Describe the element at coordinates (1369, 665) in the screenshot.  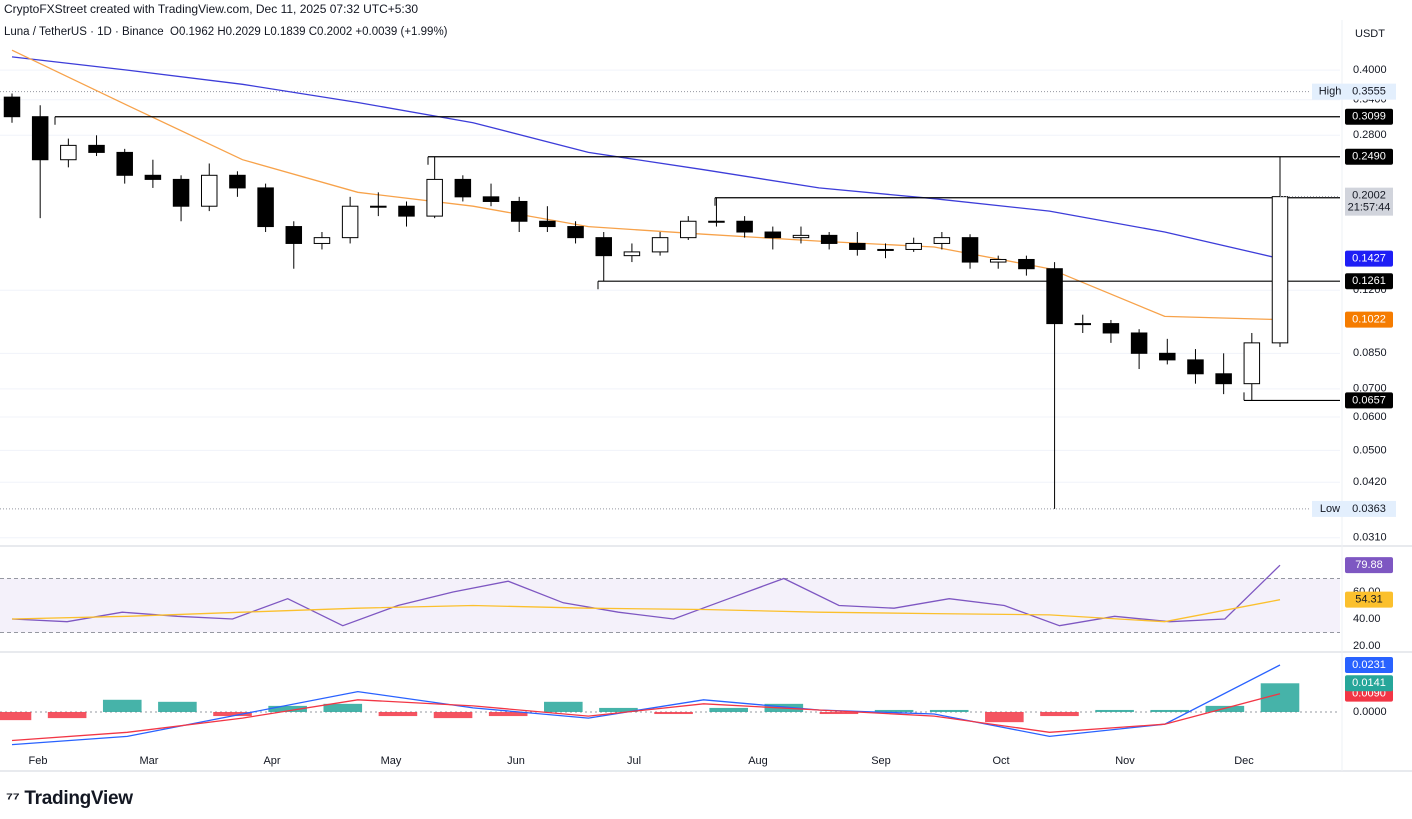
I see `value-badge: 0.0231` at that location.